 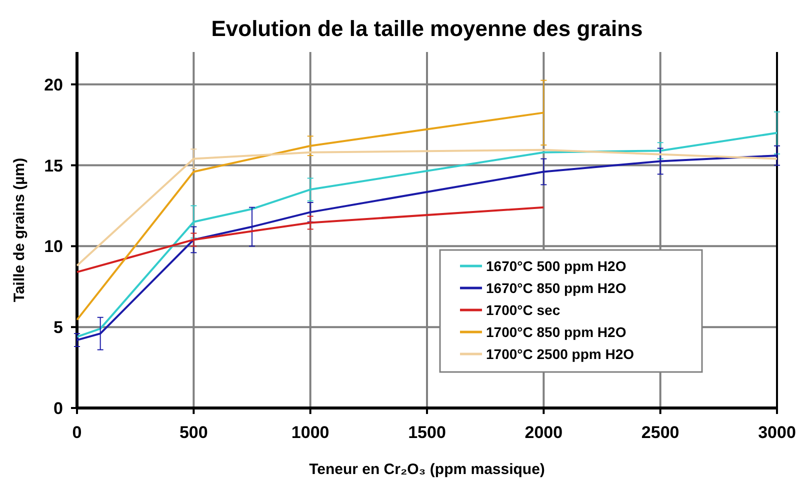 What do you see at coordinates (427, 28) in the screenshot?
I see `chart-title: Evolution de la taille moyenne des grains` at bounding box center [427, 28].